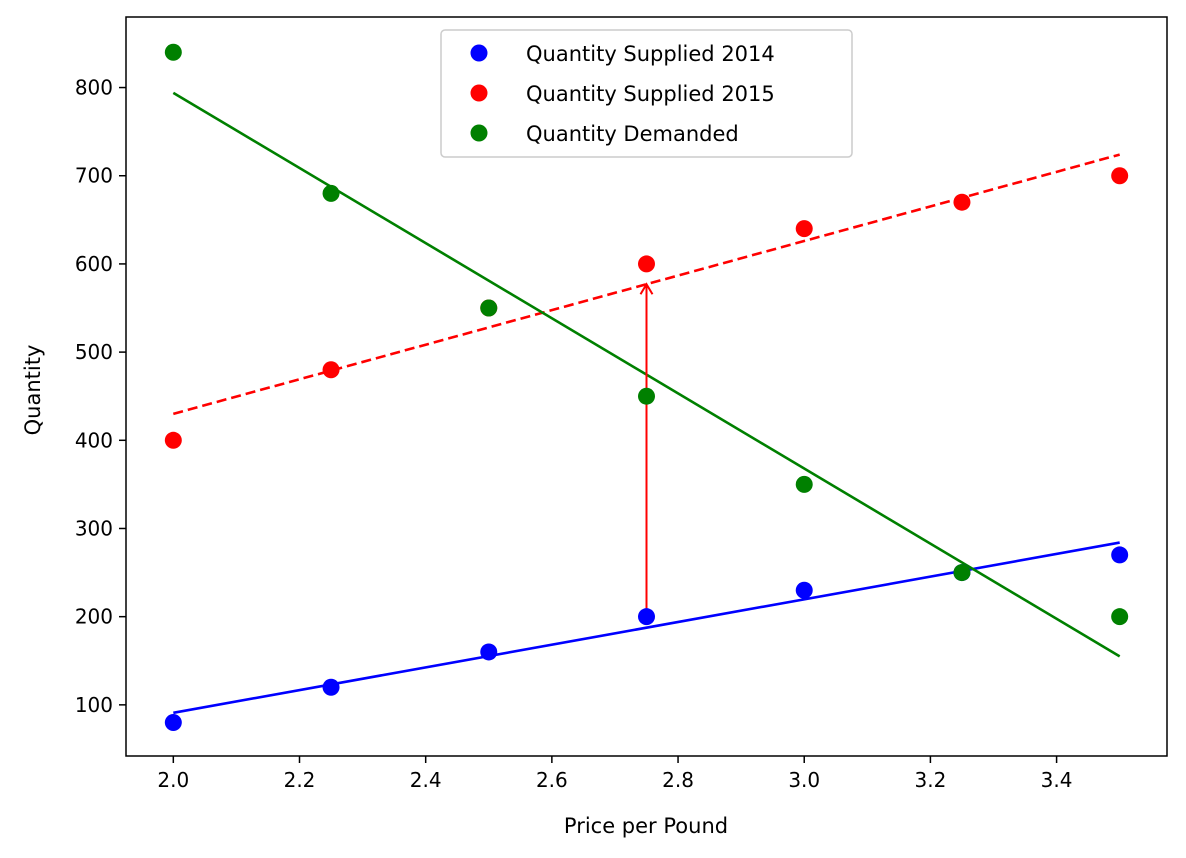  I want to click on x-axis-title: Price per Pound, so click(646, 826).